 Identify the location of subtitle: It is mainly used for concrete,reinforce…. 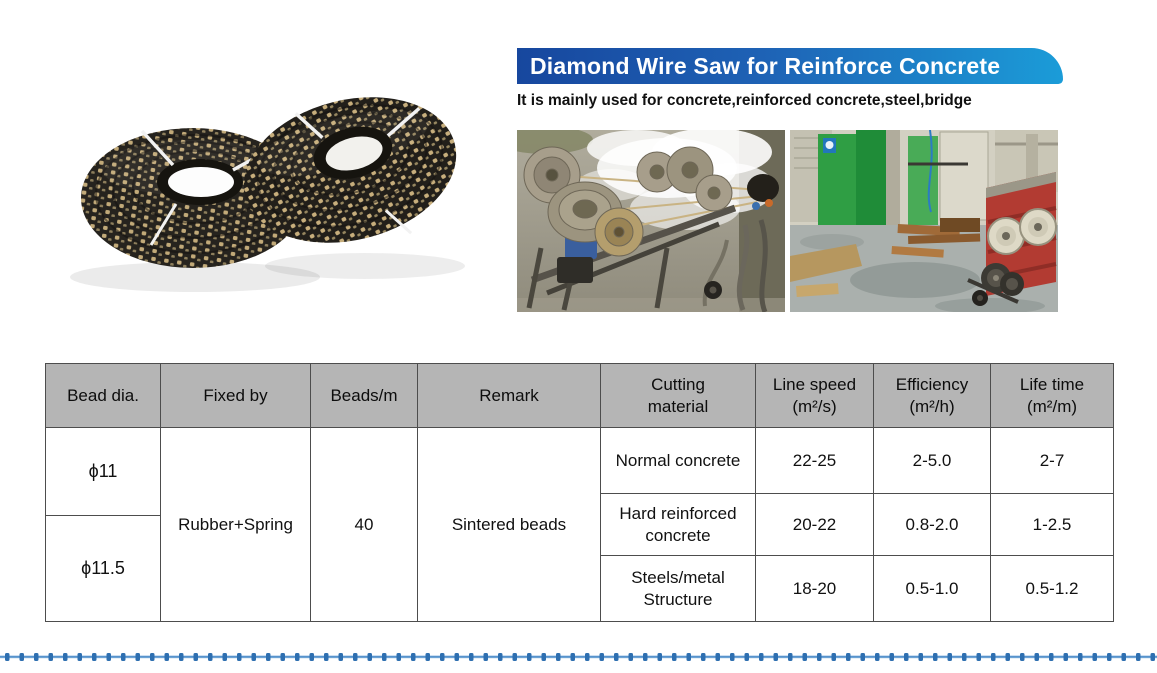
(744, 100).